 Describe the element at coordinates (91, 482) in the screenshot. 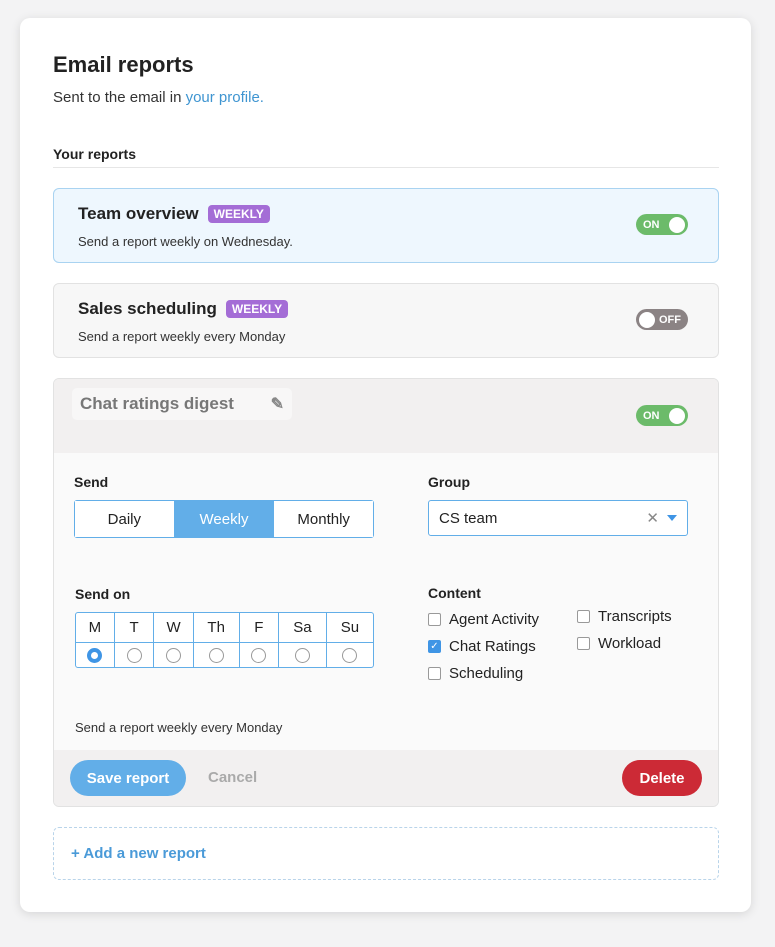

I see `send-label: Send` at that location.